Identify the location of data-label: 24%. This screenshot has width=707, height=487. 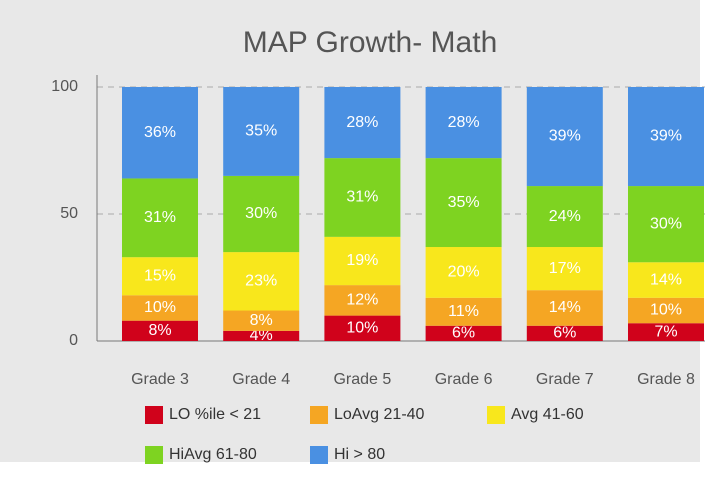
(565, 216).